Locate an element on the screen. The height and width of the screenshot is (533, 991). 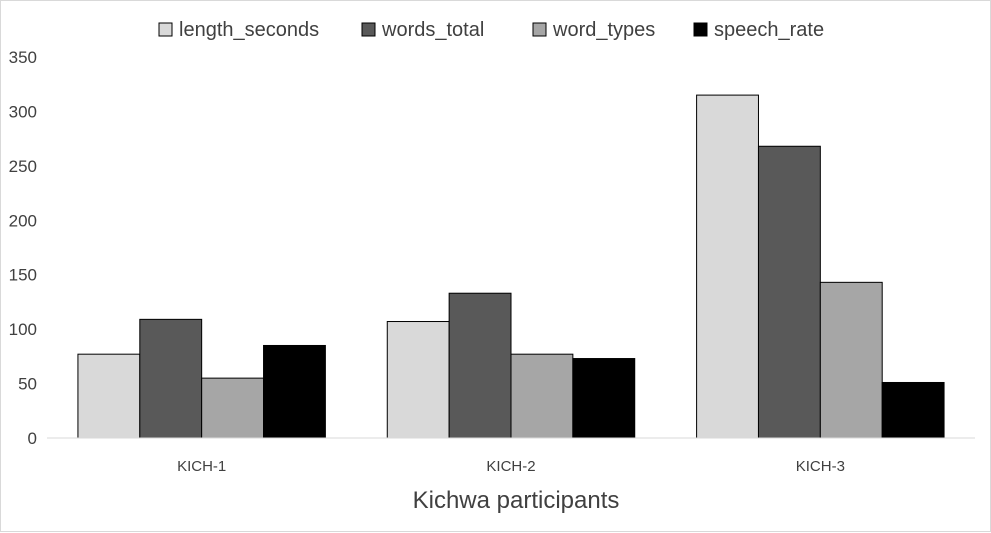
legend-swatch-speech_rate is located at coordinates (700, 29).